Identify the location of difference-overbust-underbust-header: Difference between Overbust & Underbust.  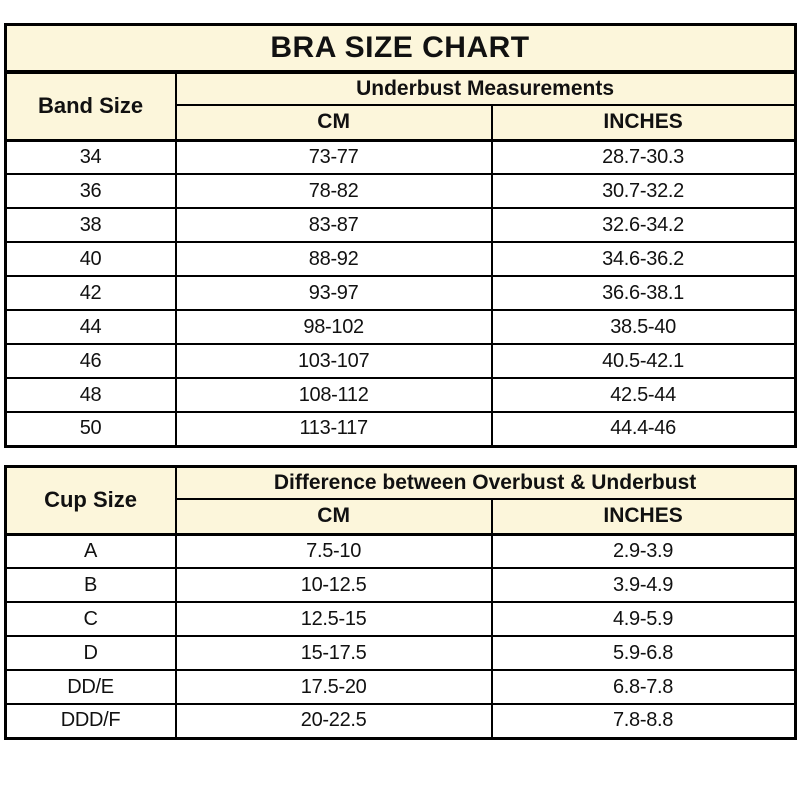
(485, 482).